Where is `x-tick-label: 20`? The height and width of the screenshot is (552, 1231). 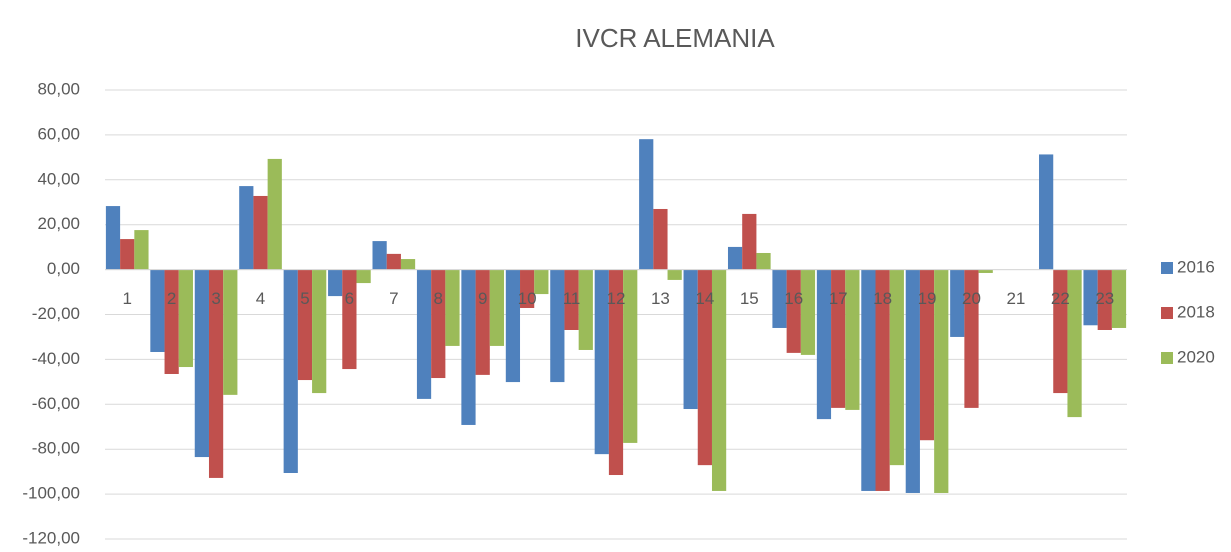 x-tick-label: 20 is located at coordinates (971, 298).